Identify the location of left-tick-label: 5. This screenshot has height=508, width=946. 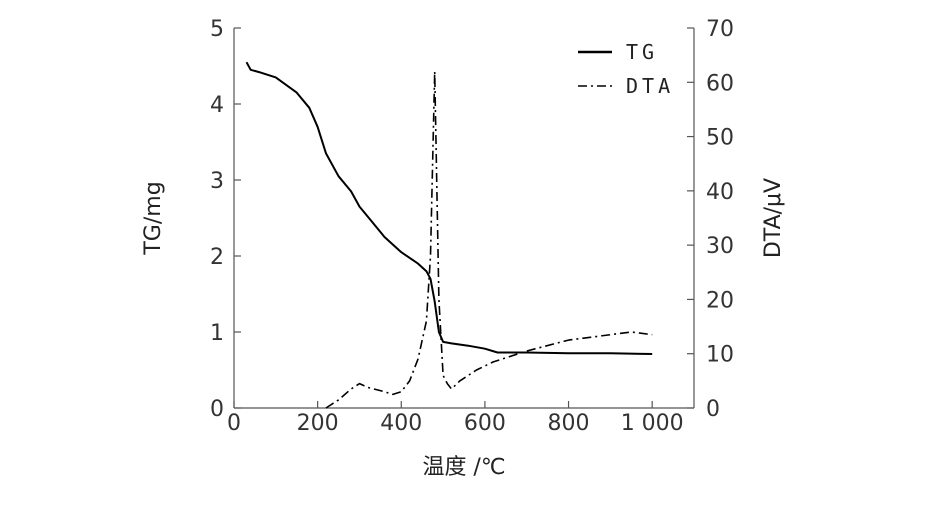
(217, 29).